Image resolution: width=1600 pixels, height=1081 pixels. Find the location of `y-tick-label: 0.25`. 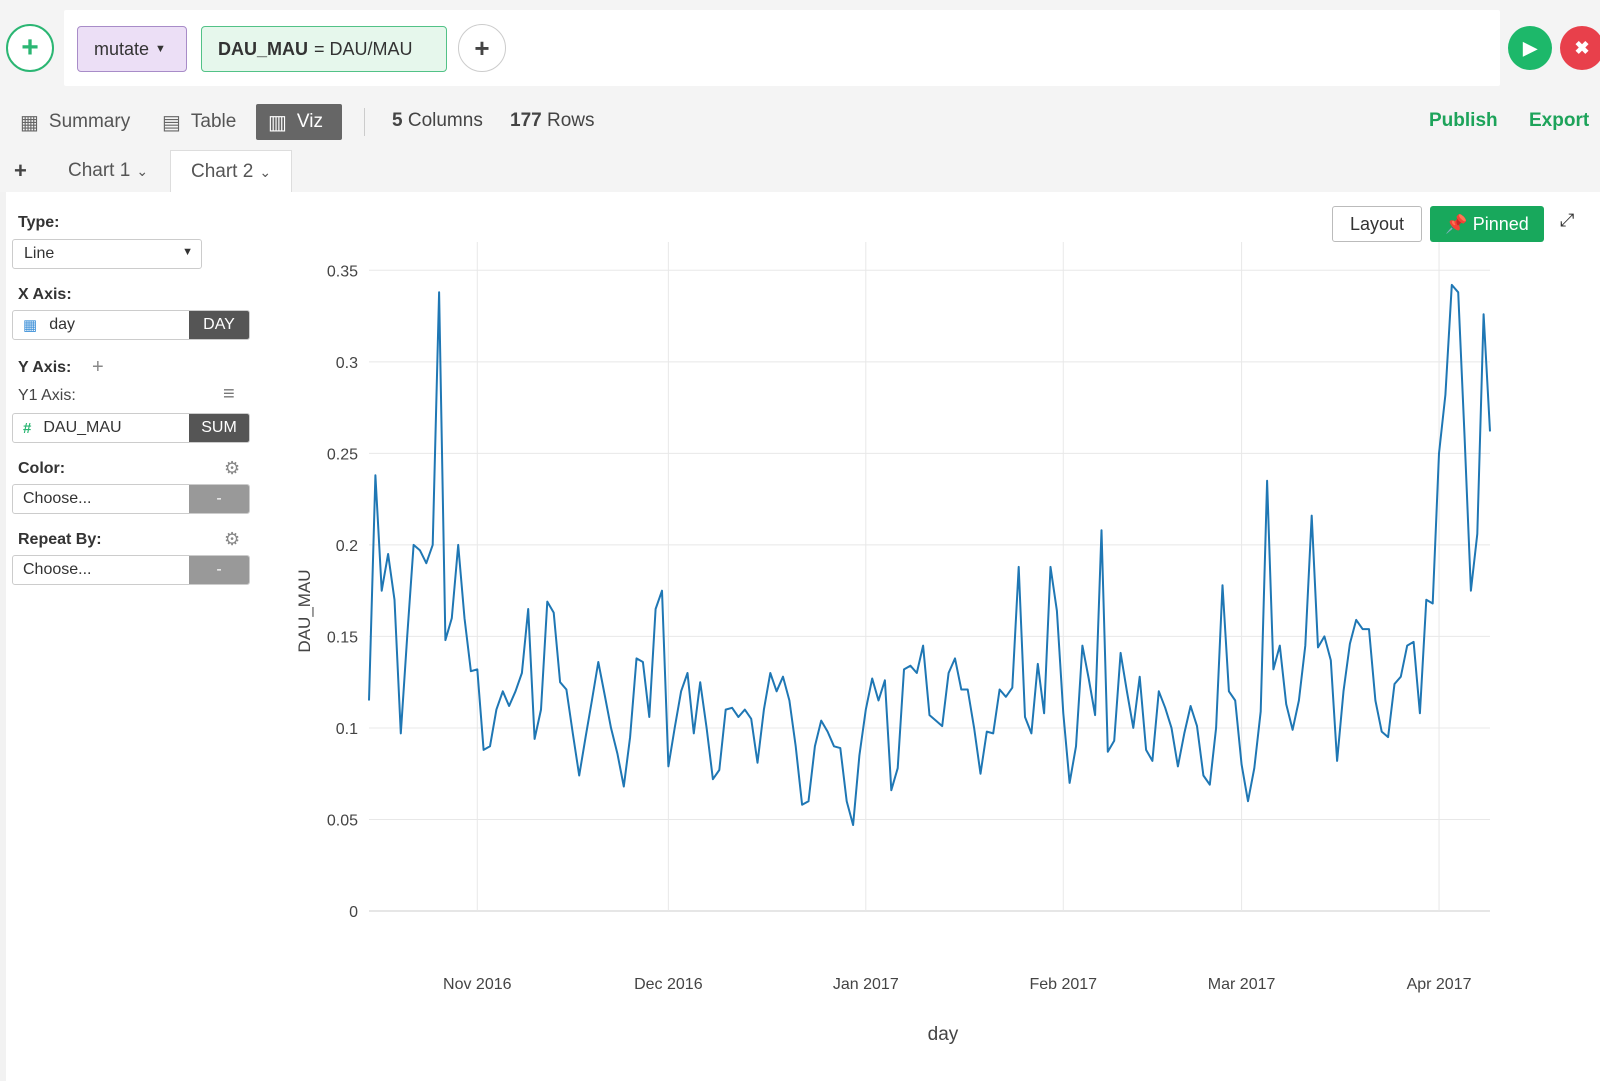

y-tick-label: 0.25 is located at coordinates (342, 454).